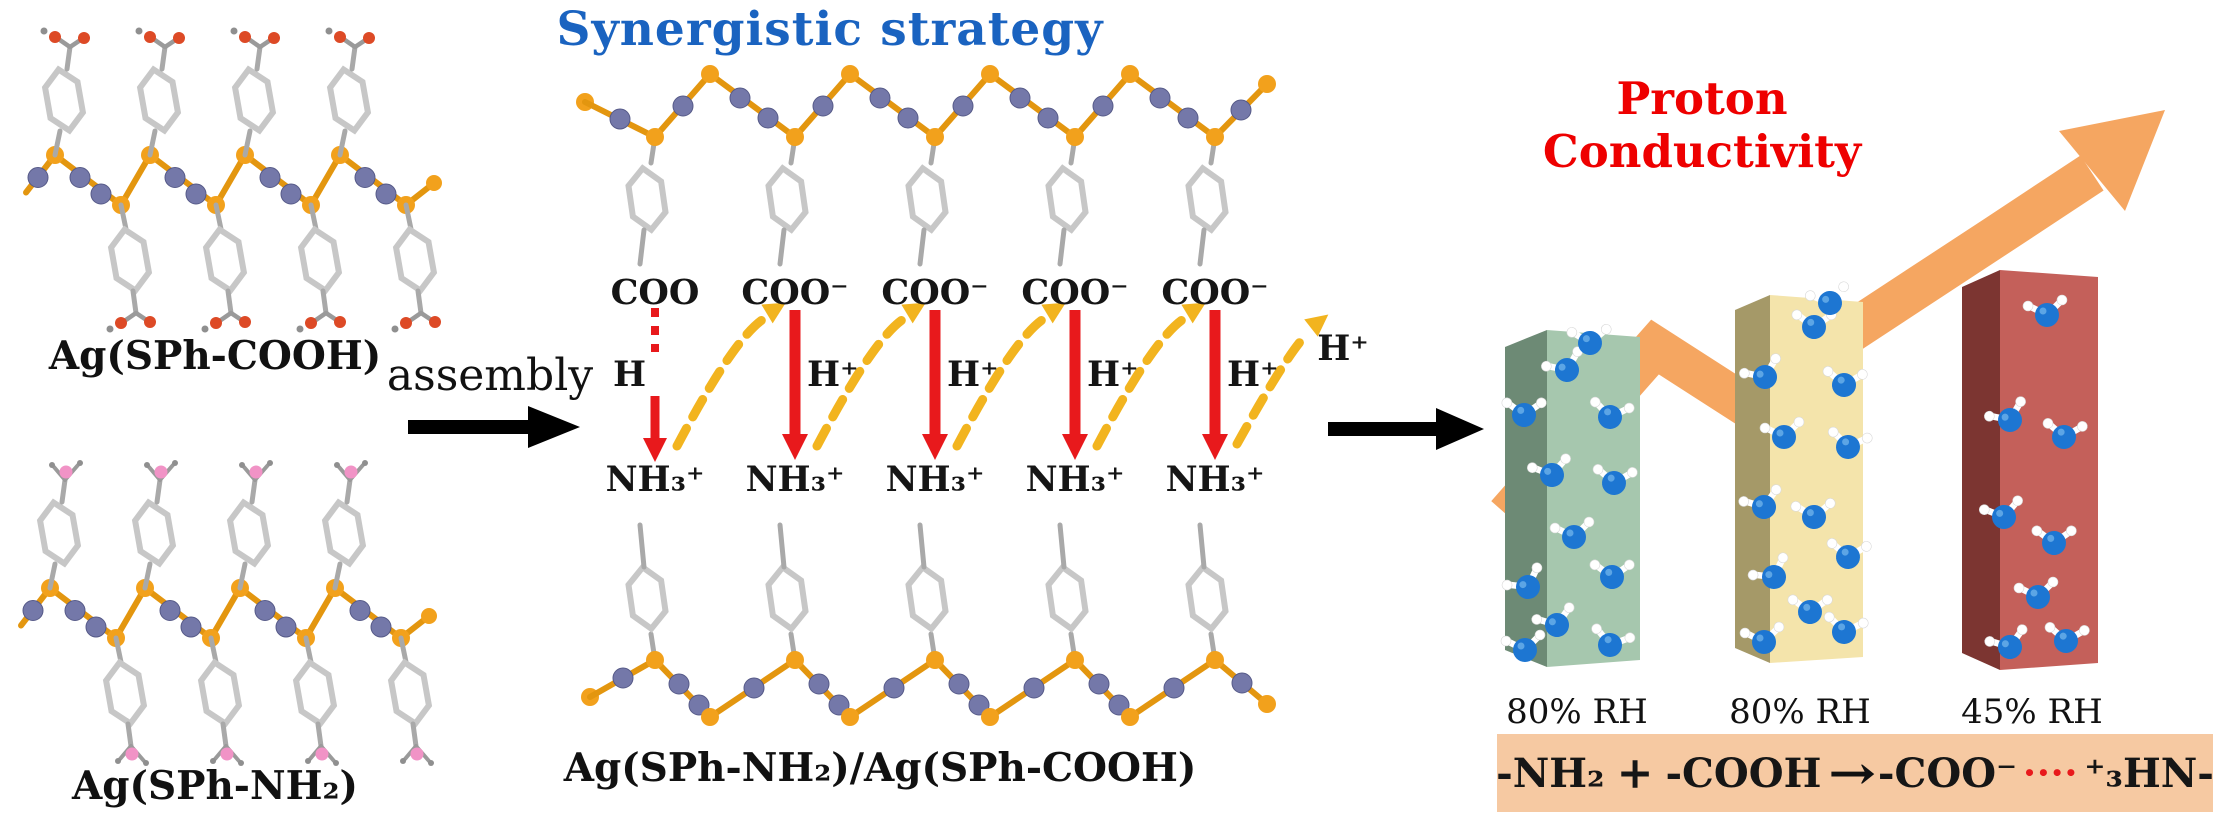  What do you see at coordinates (1635, 773) in the screenshot?
I see `equation-plus-sign: +` at bounding box center [1635, 773].